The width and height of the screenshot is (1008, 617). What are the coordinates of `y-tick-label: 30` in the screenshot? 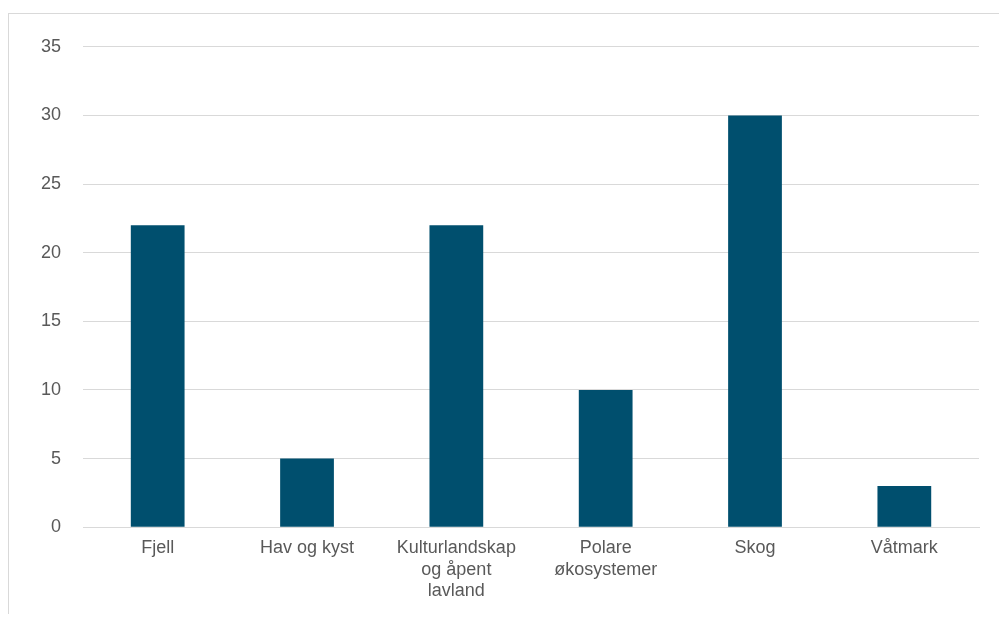 It's located at (51, 114).